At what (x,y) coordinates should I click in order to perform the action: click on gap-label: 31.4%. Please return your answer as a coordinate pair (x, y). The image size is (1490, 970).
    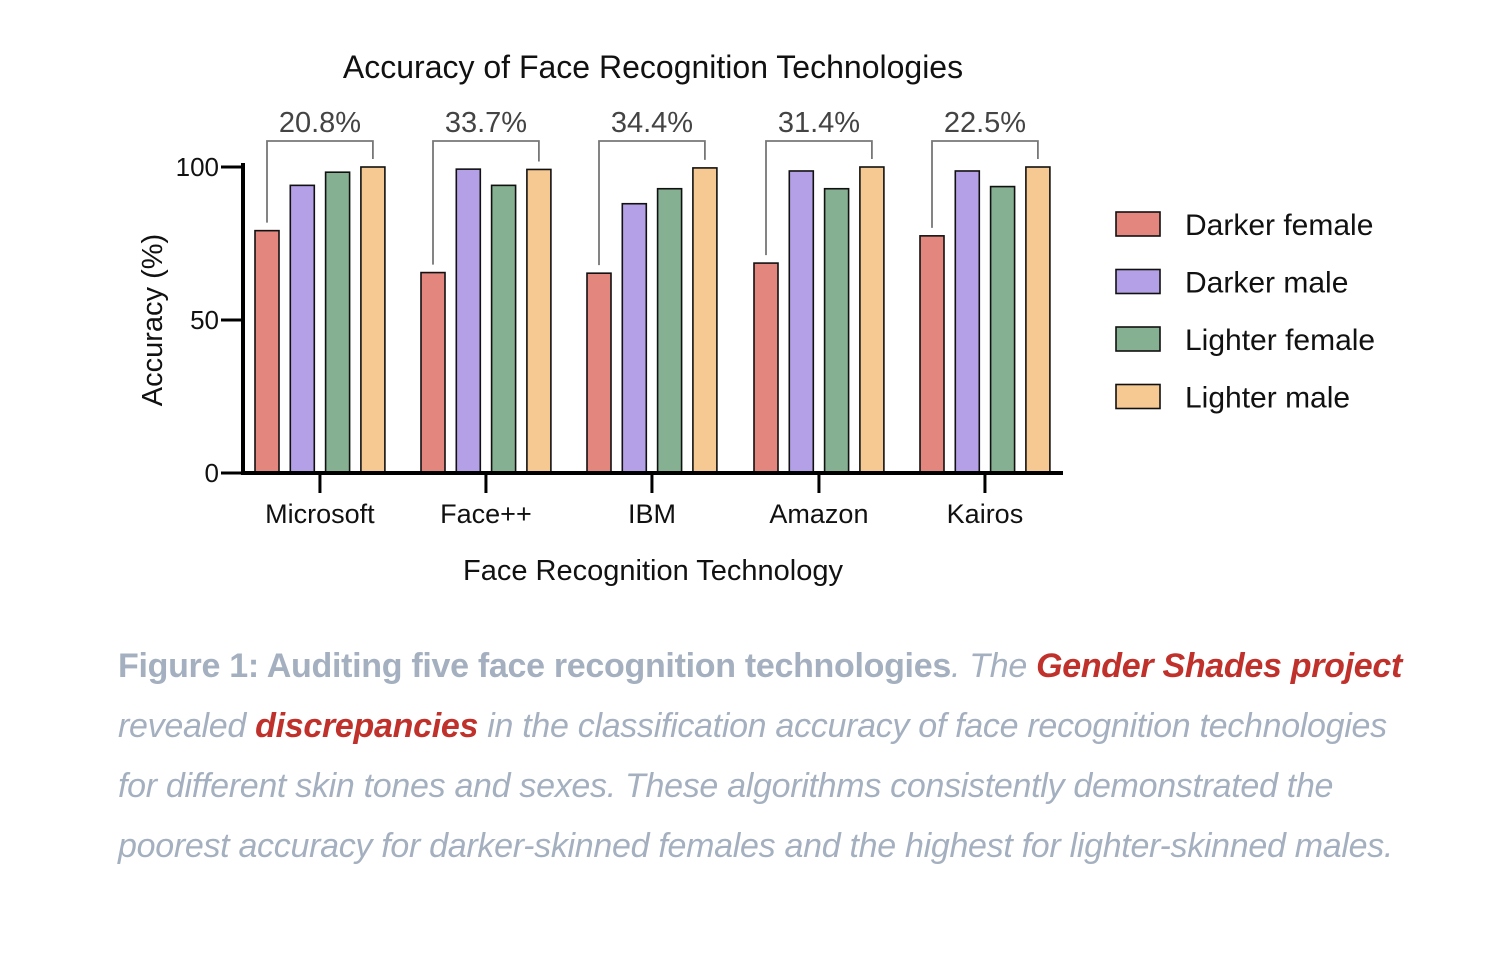
    Looking at the image, I should click on (819, 123).